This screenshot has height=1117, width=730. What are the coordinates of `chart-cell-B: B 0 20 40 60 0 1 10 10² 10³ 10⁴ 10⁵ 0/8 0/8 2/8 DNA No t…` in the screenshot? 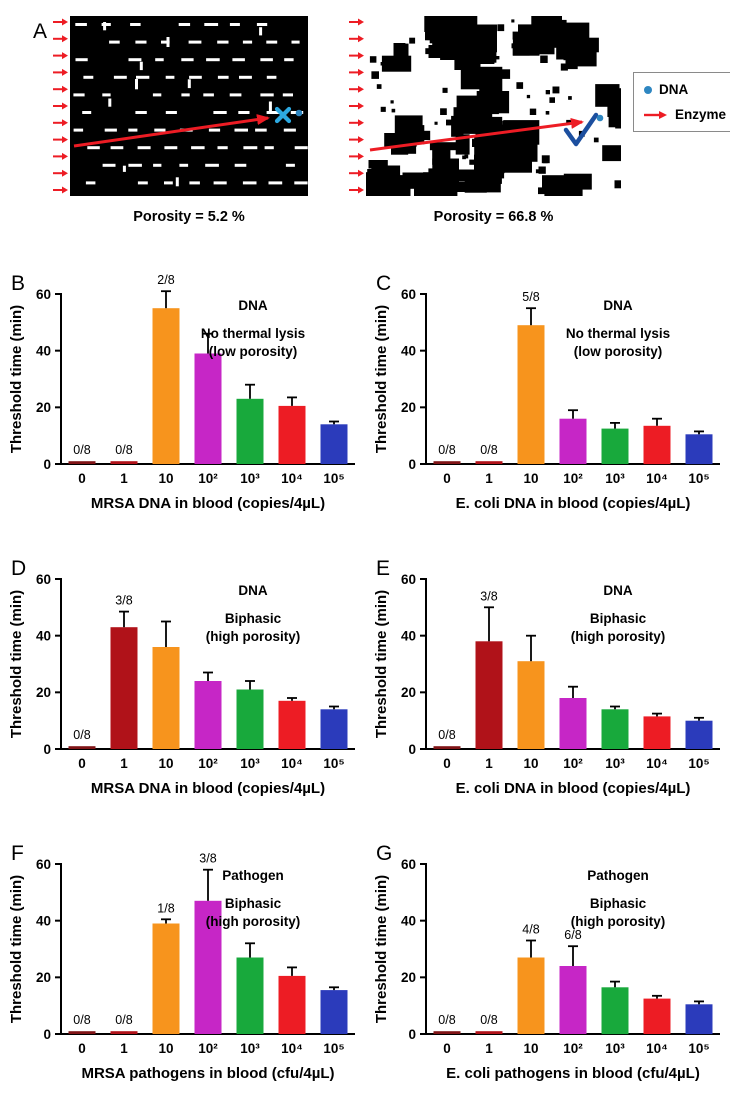 It's located at (182, 404).